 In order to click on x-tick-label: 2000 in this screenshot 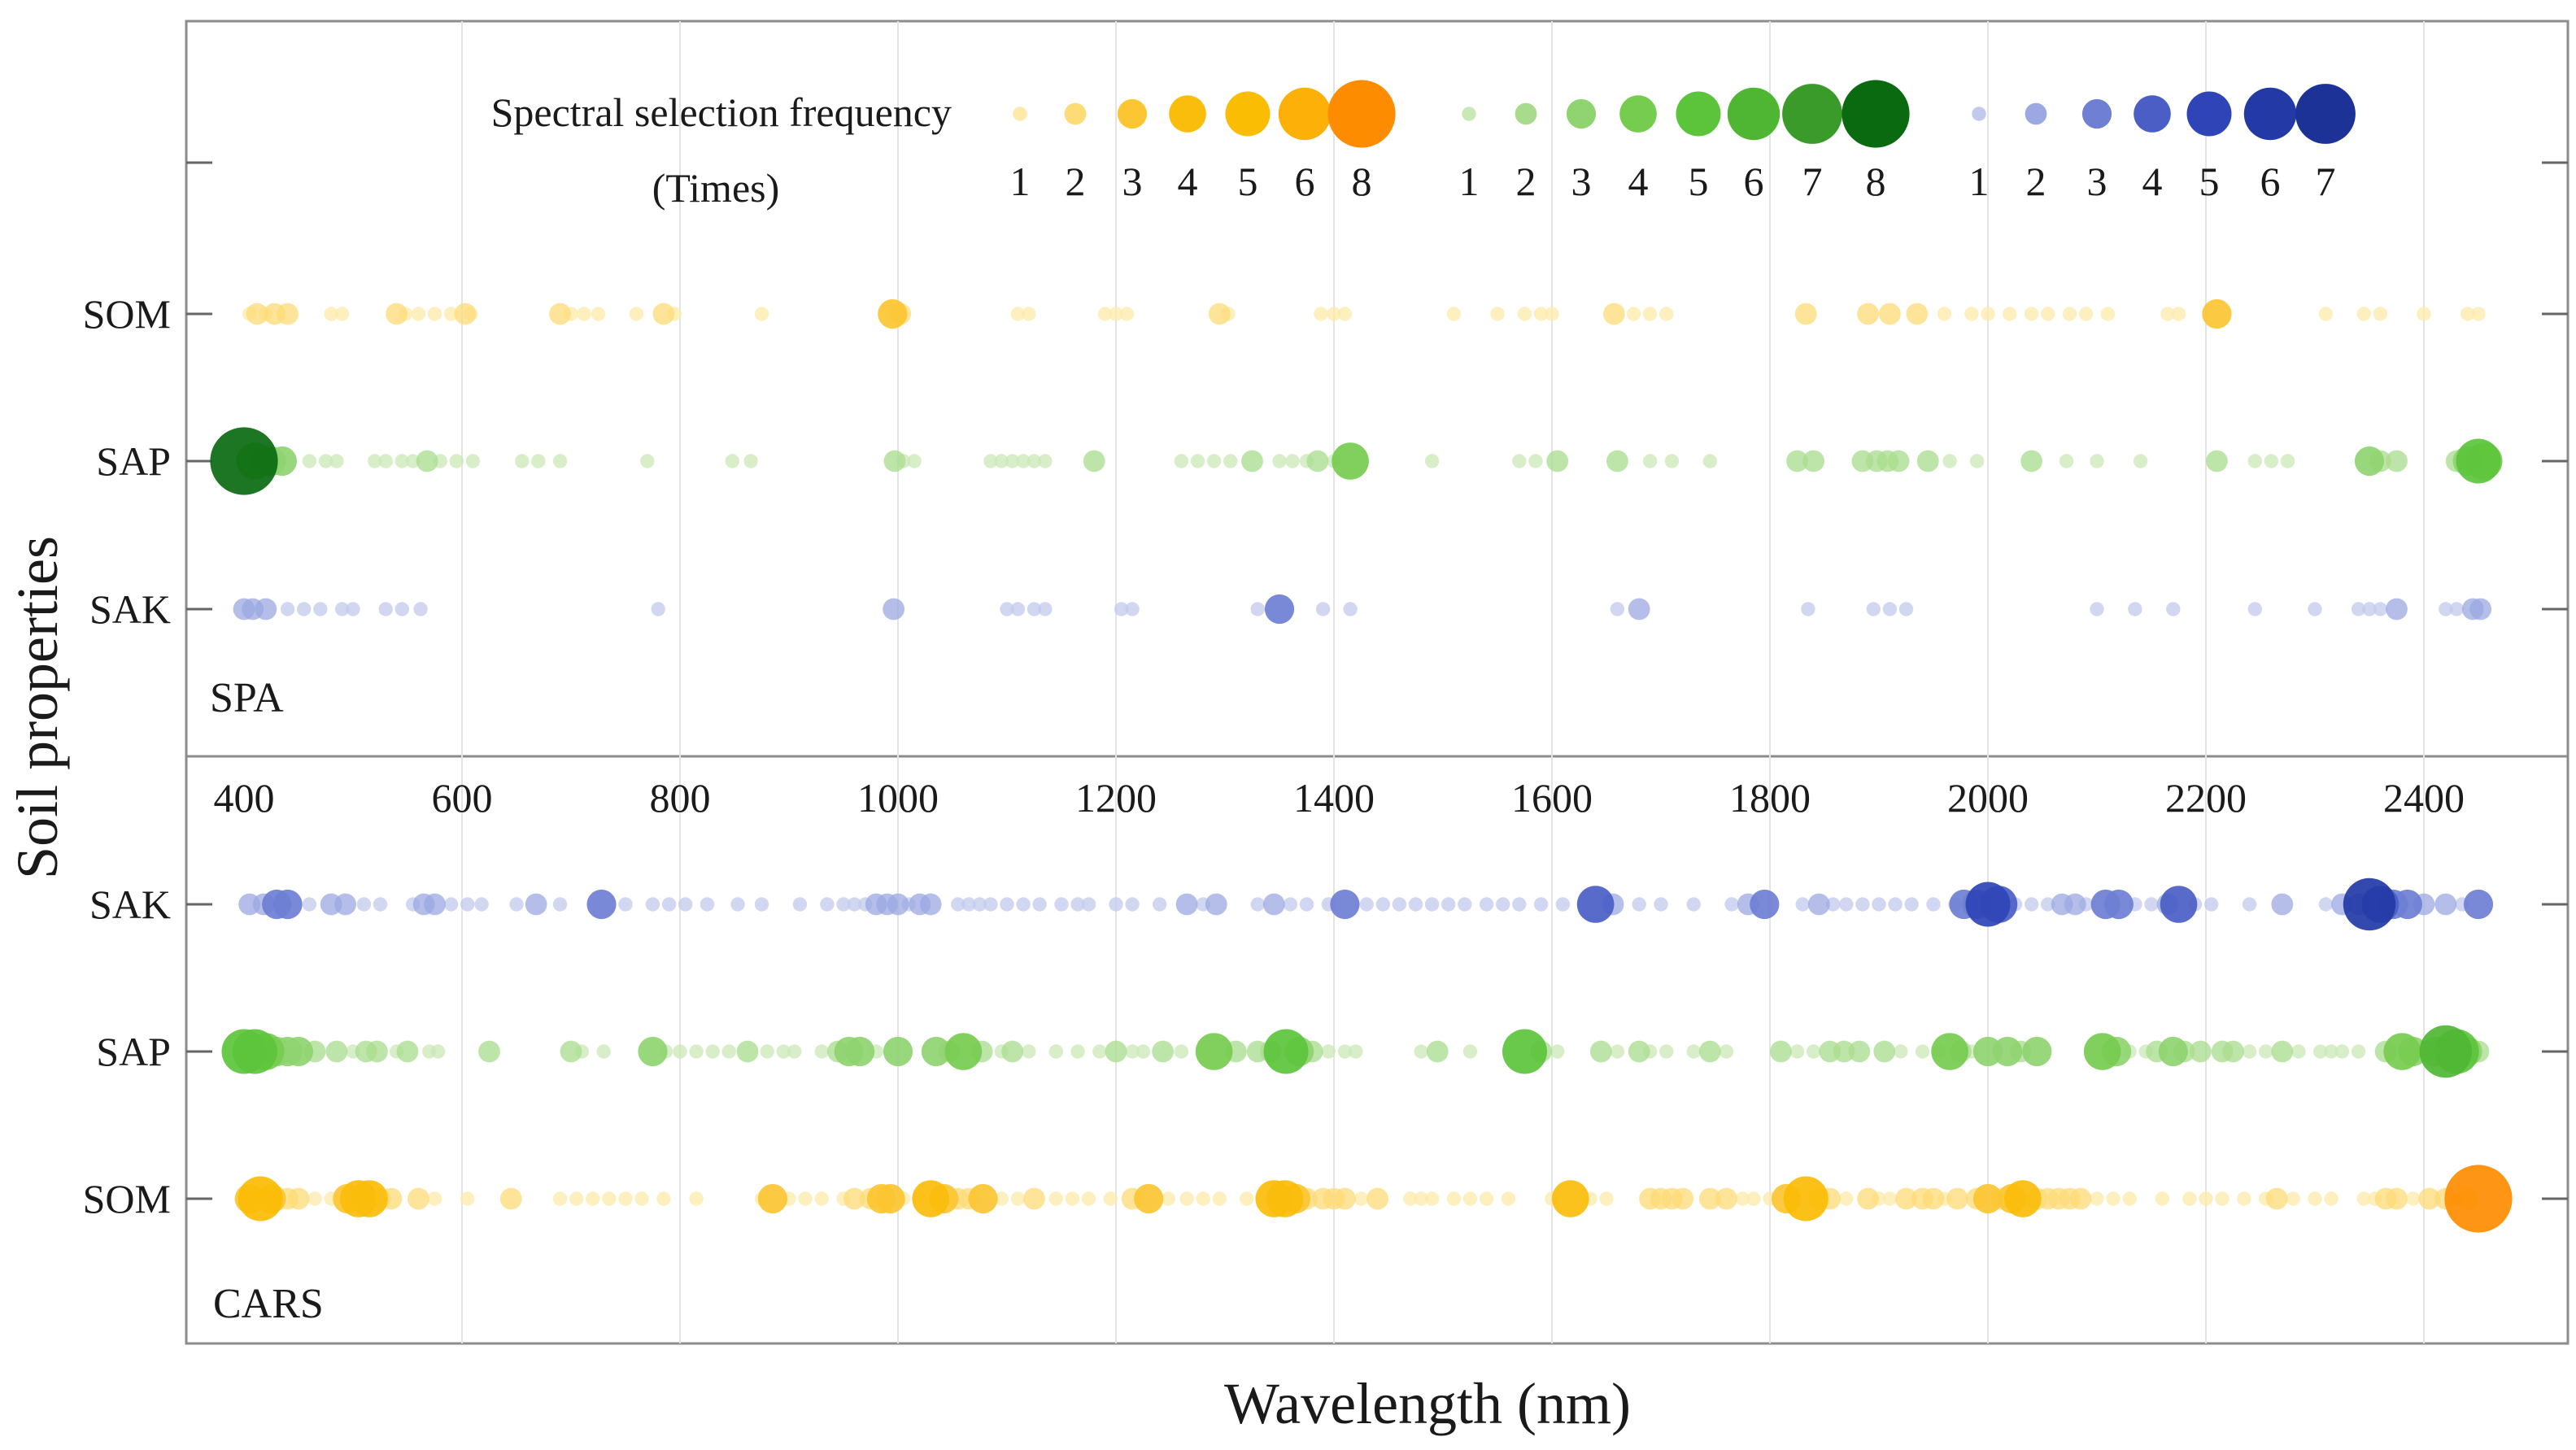, I will do `click(1988, 798)`.